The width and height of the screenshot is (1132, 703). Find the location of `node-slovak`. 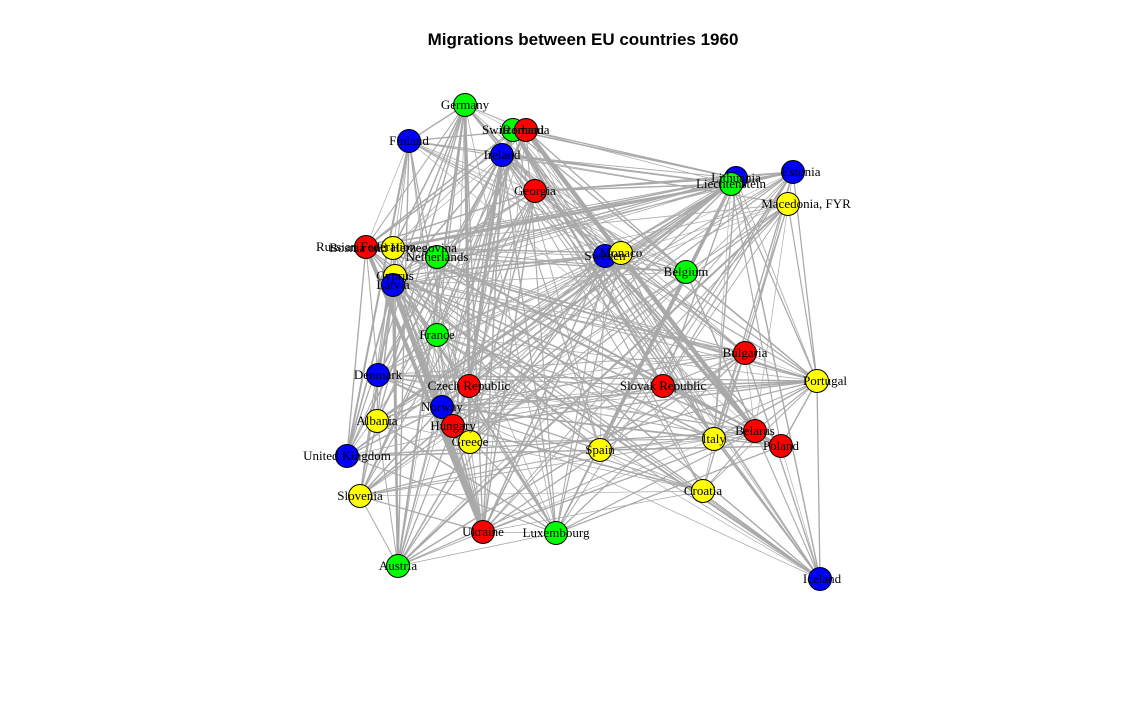

node-slovak is located at coordinates (663, 386).